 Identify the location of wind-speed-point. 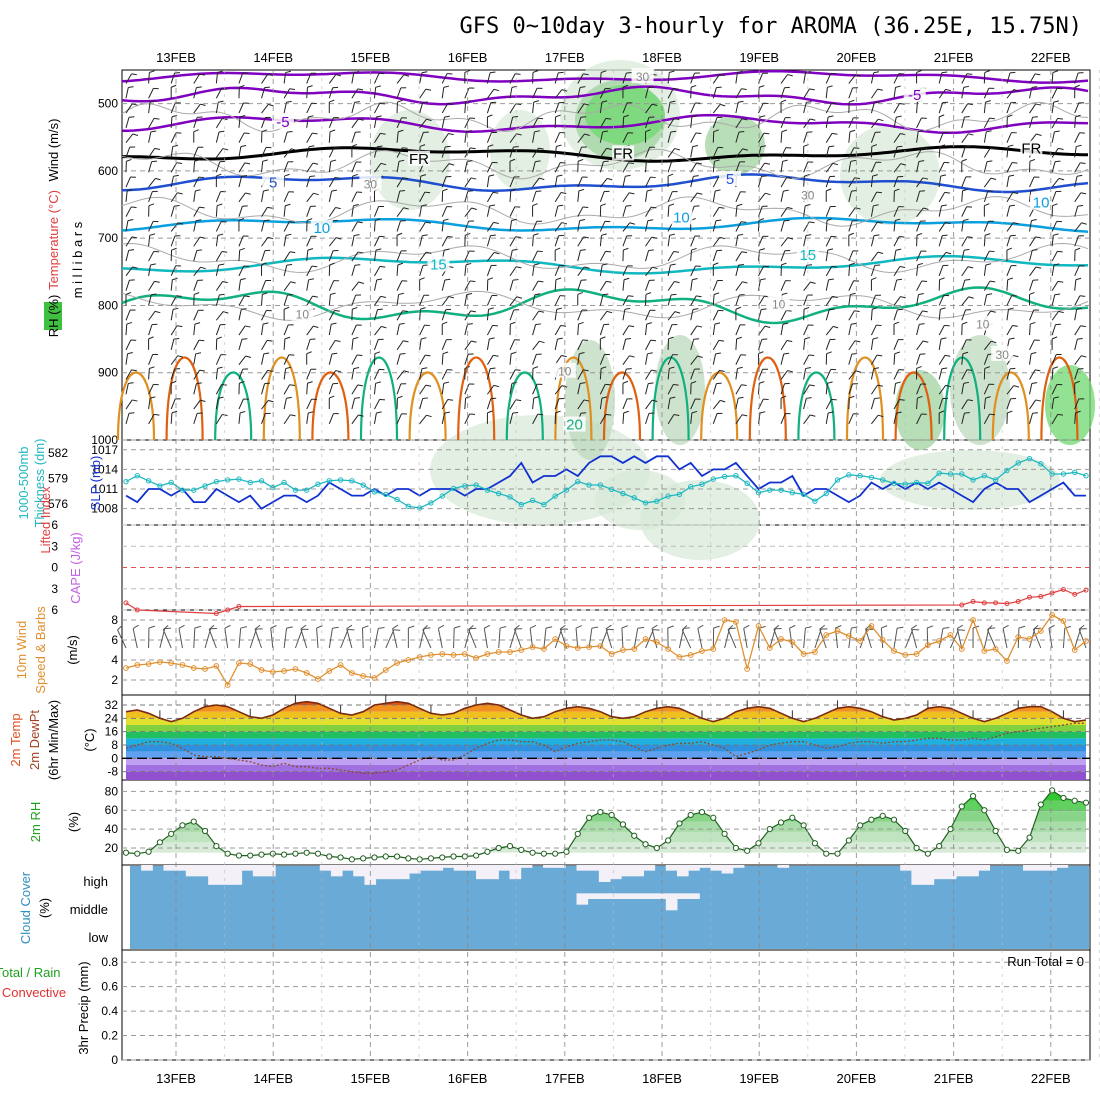
(295, 669).